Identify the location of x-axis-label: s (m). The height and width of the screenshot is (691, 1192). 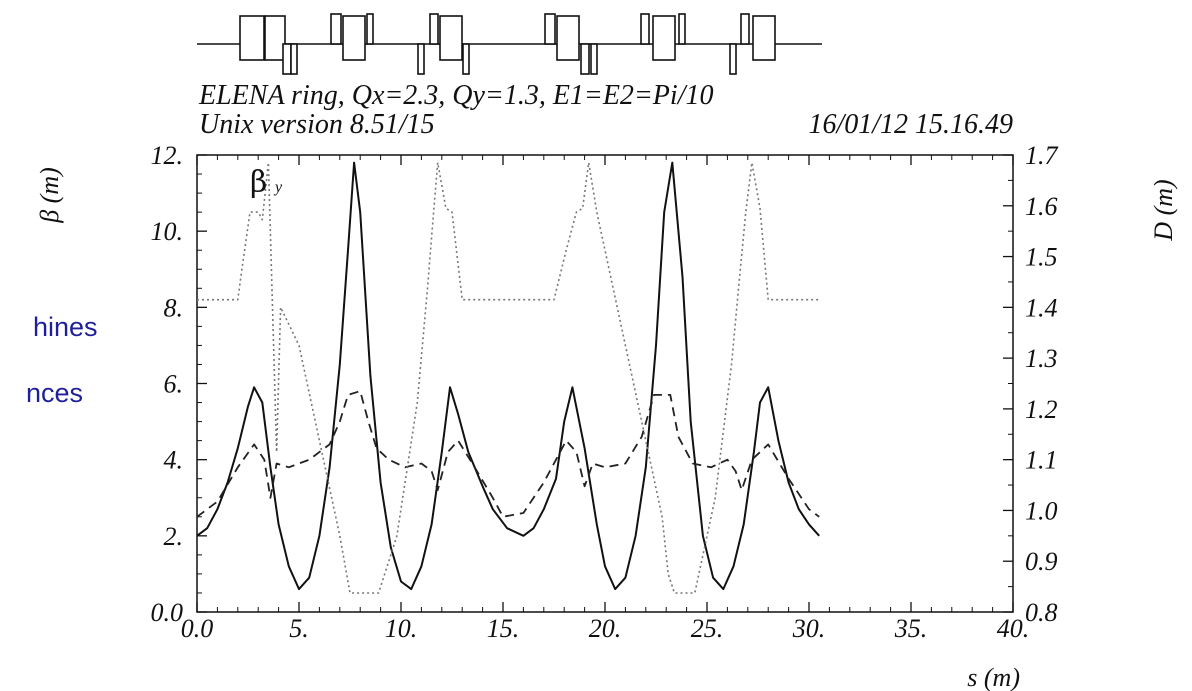
(993, 677).